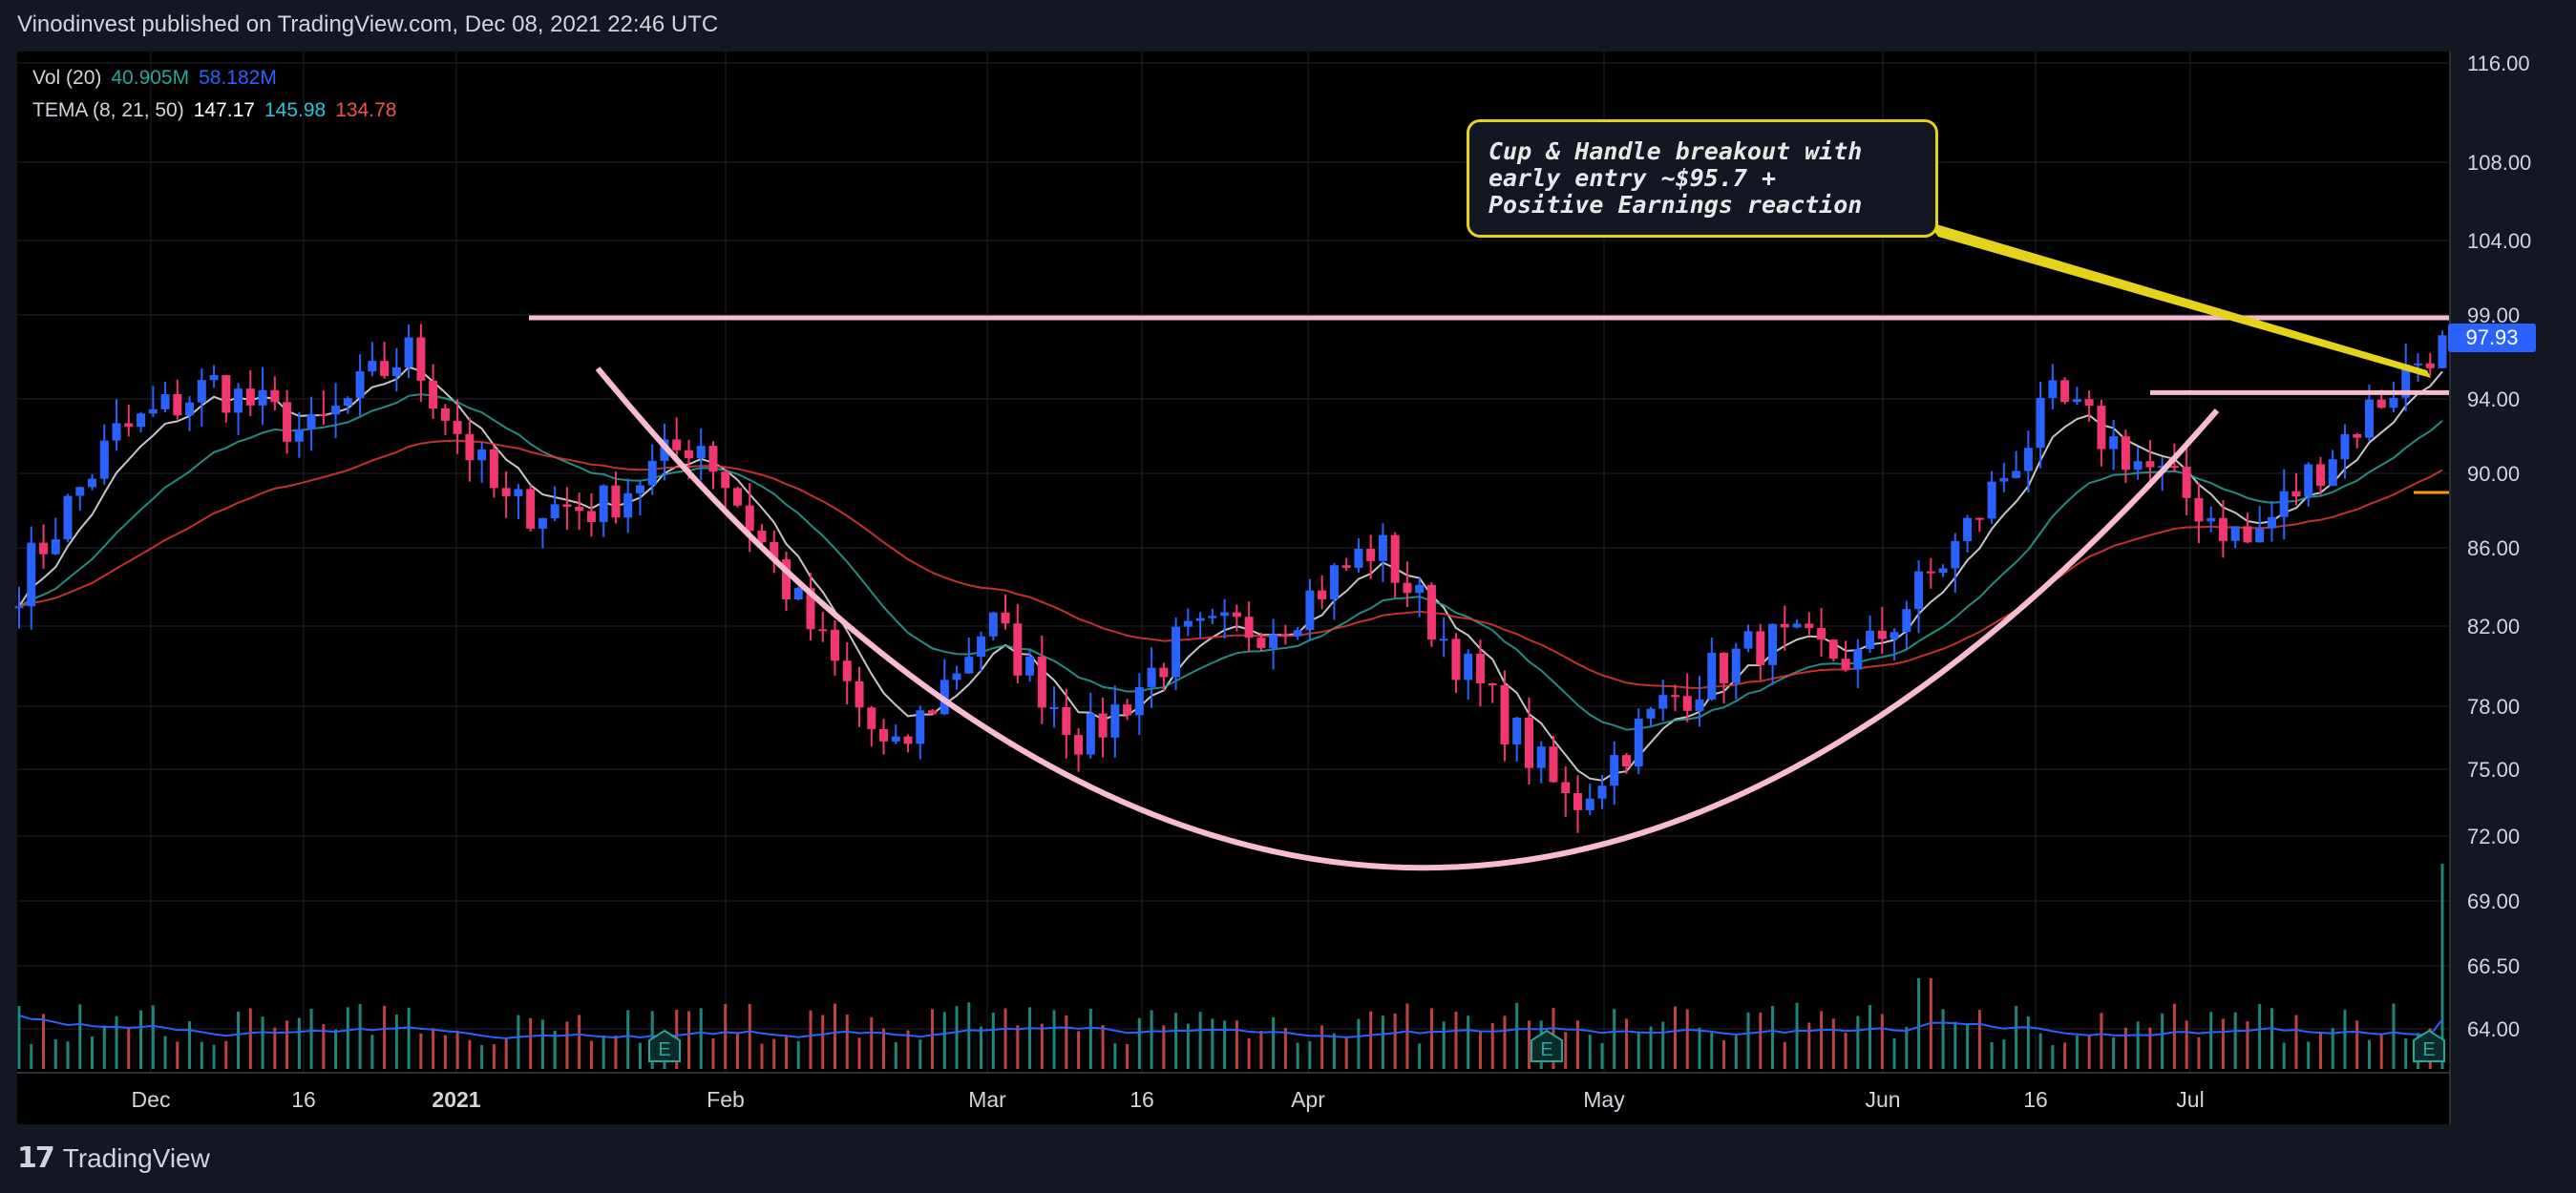 Image resolution: width=2576 pixels, height=1193 pixels. What do you see at coordinates (238, 78) in the screenshot?
I see `volume-legend-value-2: 58.182M` at bounding box center [238, 78].